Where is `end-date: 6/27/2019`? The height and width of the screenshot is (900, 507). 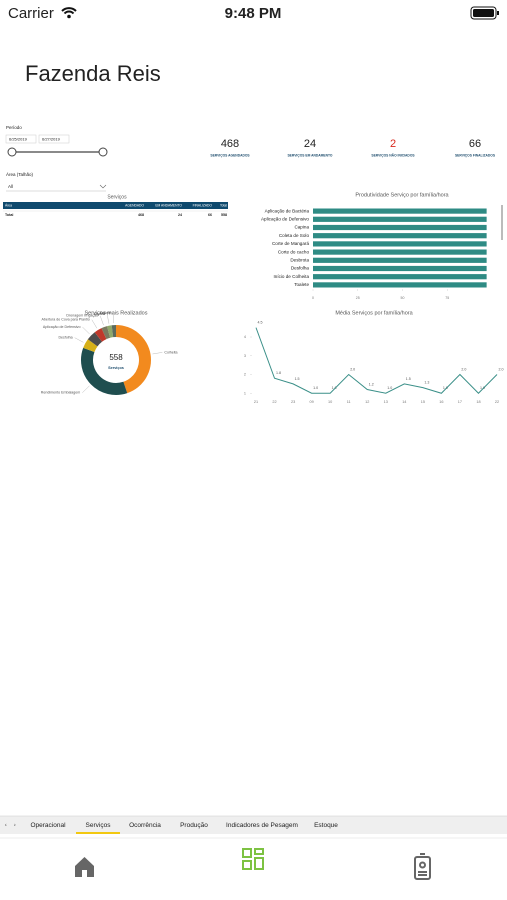
end-date: 6/27/2019 is located at coordinates (51, 139).